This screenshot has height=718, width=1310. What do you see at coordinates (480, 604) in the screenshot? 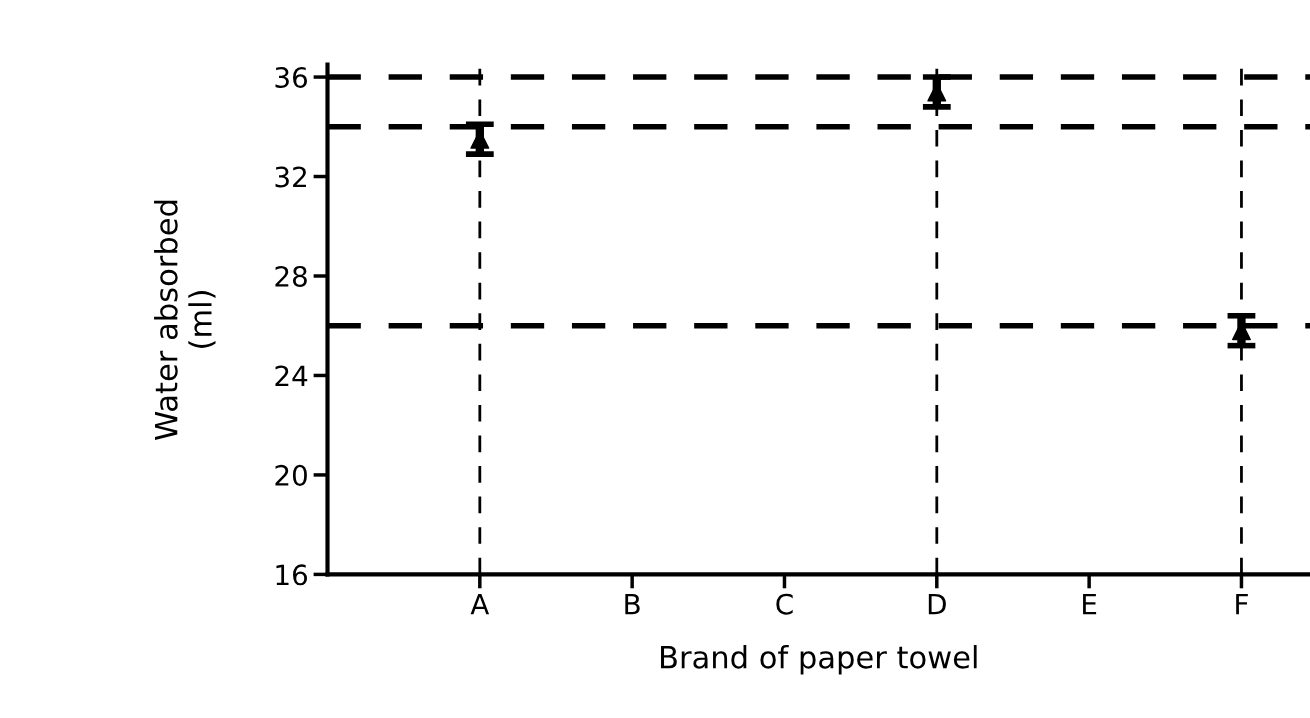
I see `x-tick-label: A` at bounding box center [480, 604].